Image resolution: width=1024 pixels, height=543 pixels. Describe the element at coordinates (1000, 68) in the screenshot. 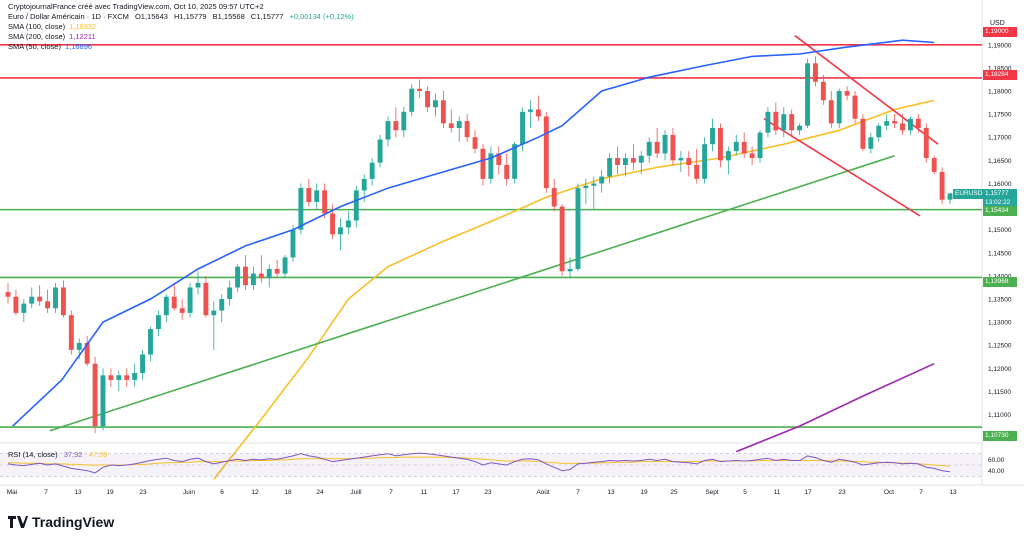

I see `y-tick-label: 1,18500` at that location.